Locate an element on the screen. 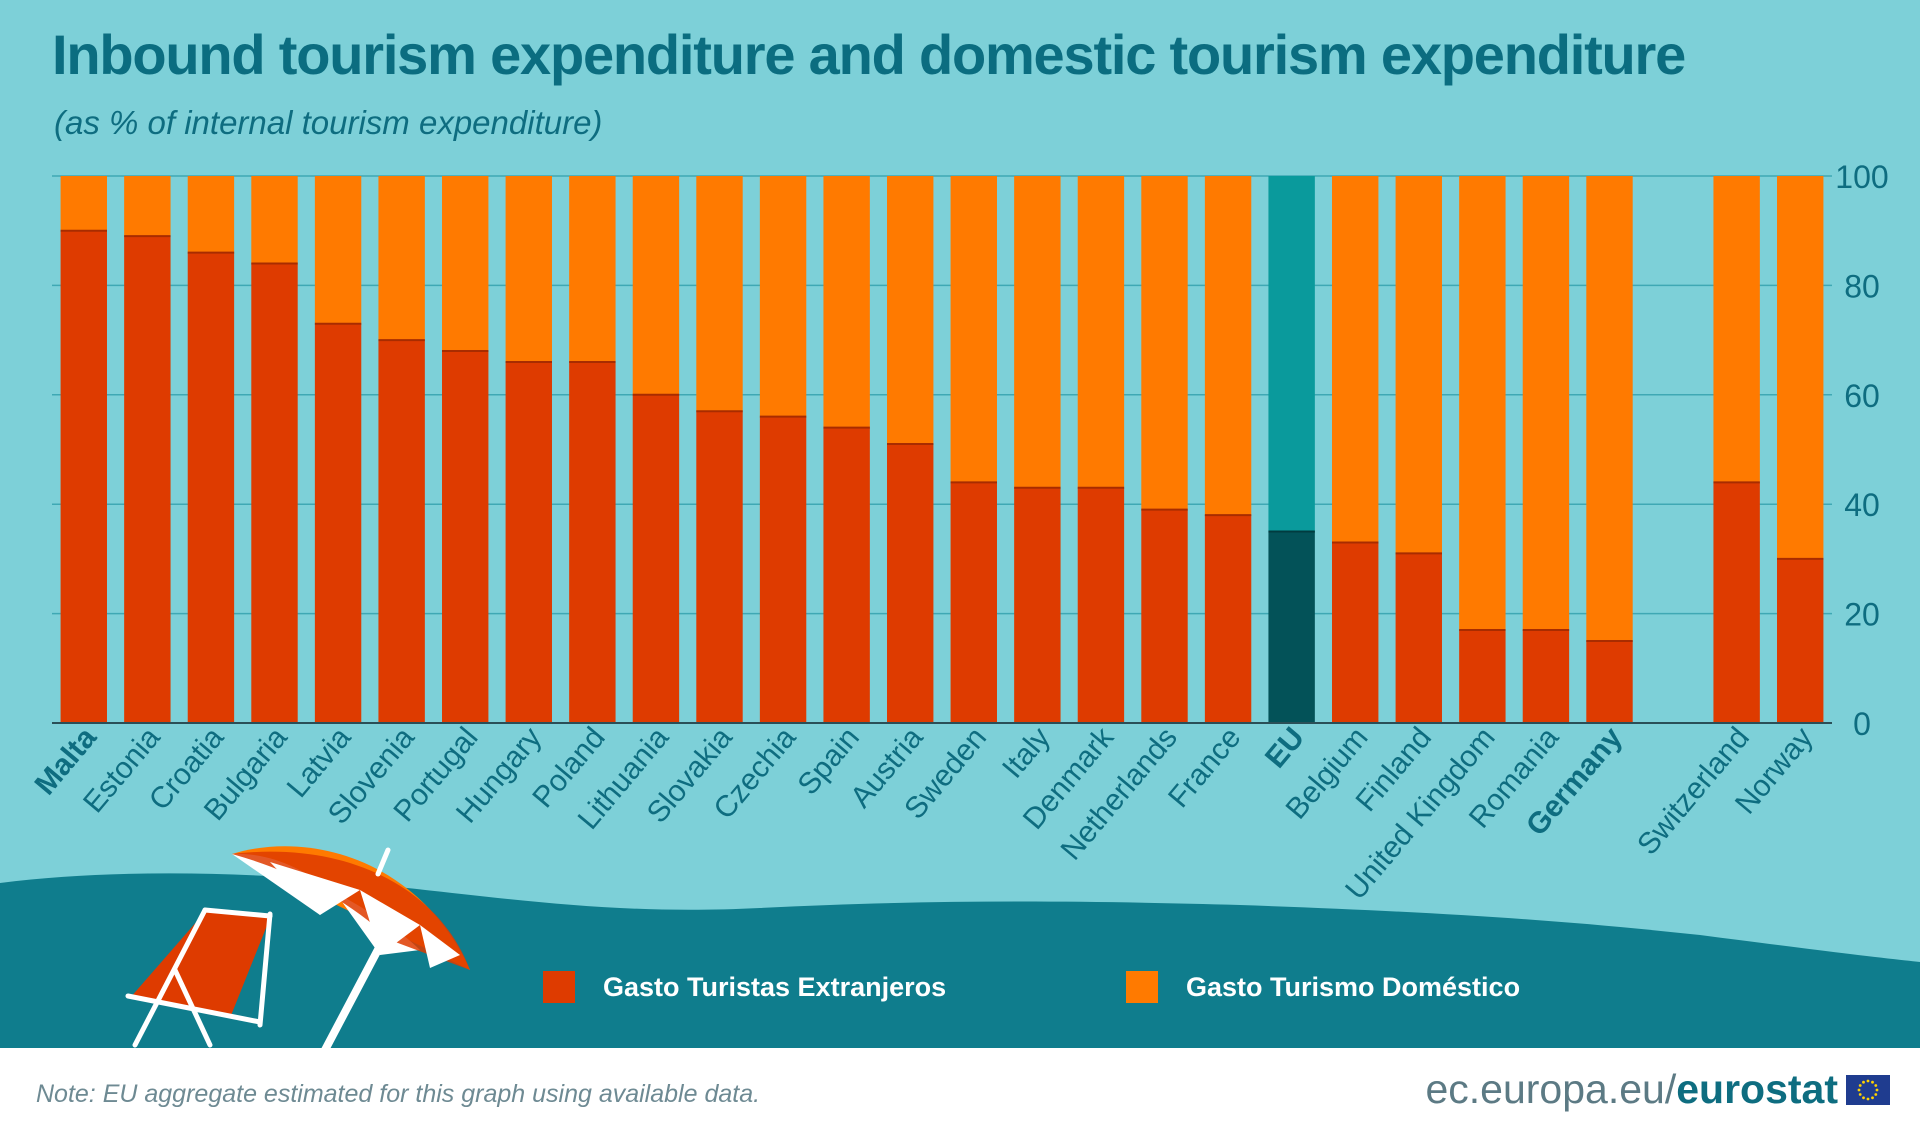  eurostat-branding: ec.europa.eu/ eurostat is located at coordinates (1657, 1089).